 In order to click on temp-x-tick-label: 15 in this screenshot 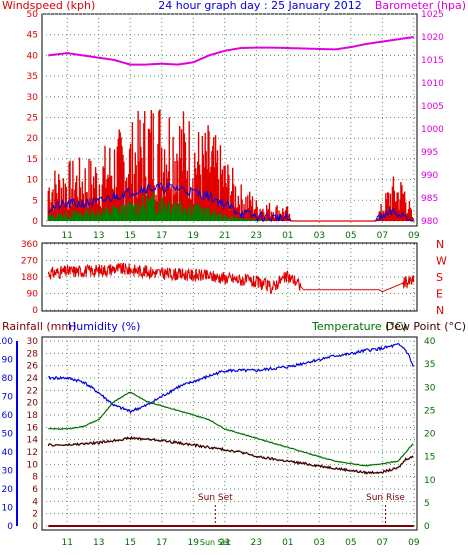, I will do `click(130, 543)`.